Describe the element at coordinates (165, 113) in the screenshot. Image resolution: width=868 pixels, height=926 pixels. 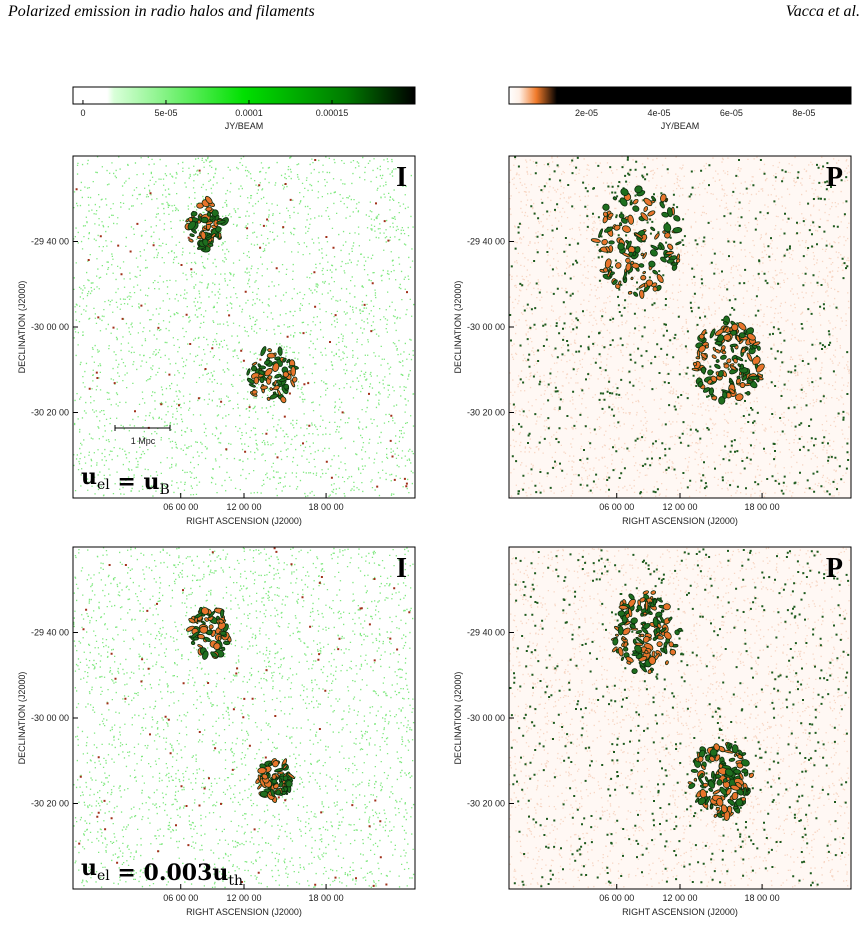
I see `colorbar-tick-label: 5e-05` at that location.